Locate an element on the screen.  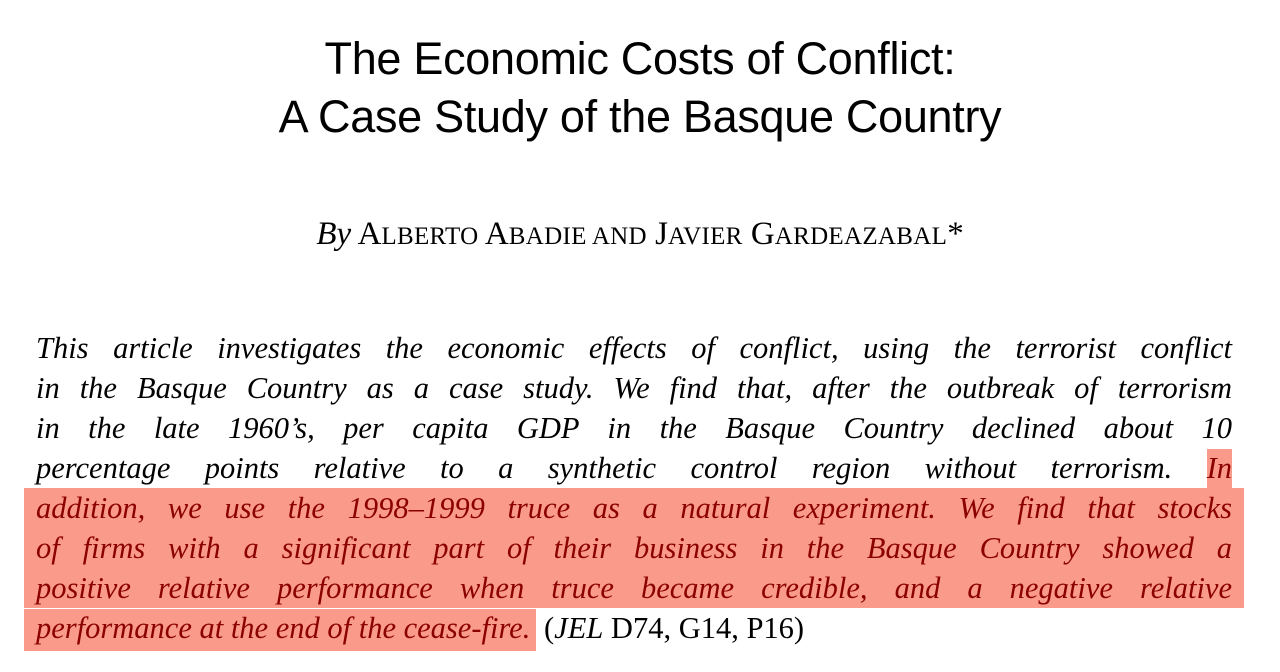
jel-open: ( is located at coordinates (549, 628).